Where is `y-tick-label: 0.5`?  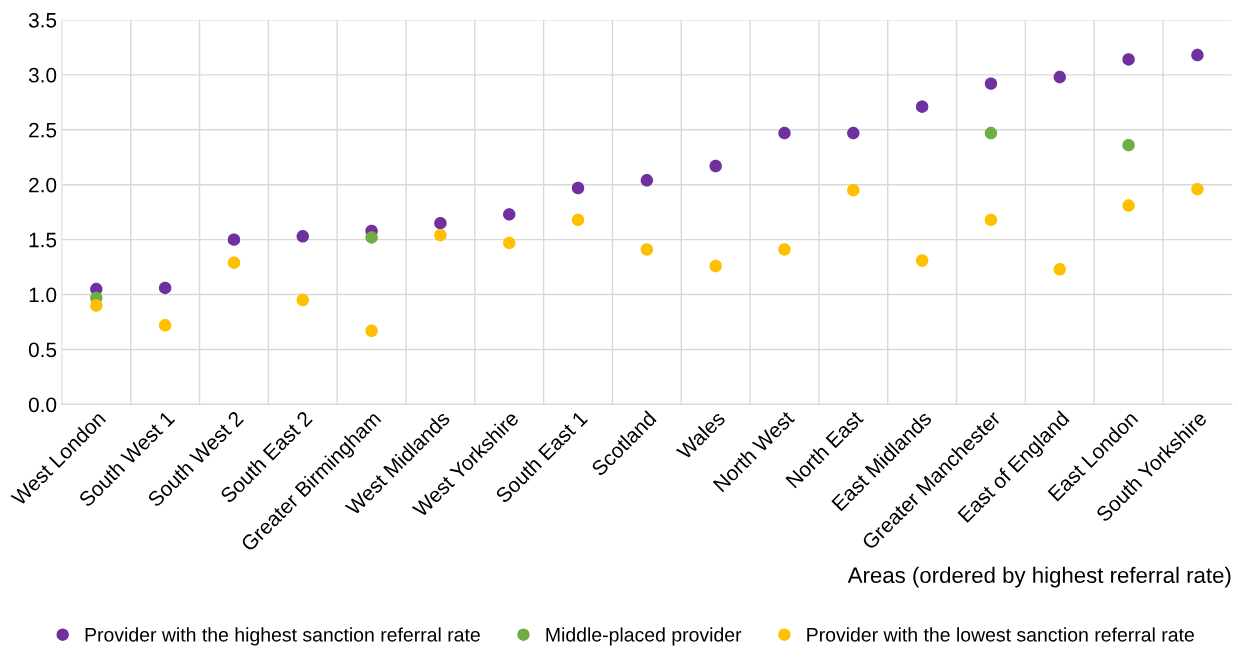
y-tick-label: 0.5 is located at coordinates (42, 350).